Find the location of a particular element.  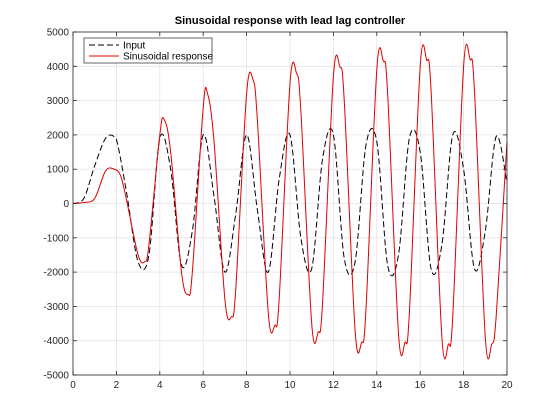

legend-box is located at coordinates (148, 50).